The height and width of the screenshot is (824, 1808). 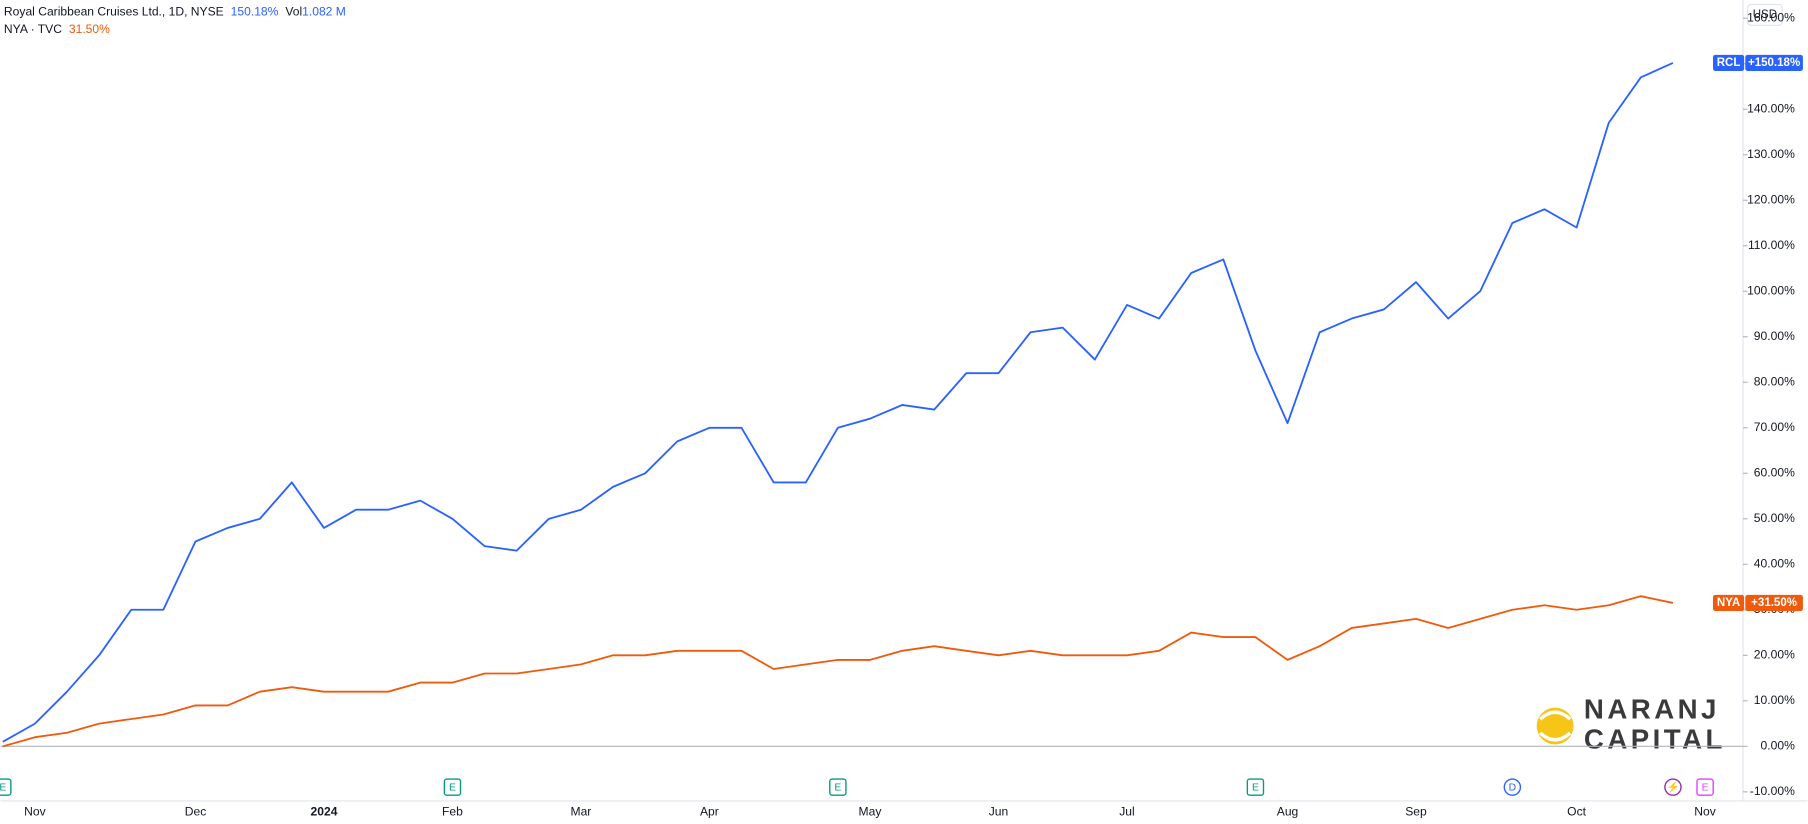 What do you see at coordinates (1771, 290) in the screenshot?
I see `y-tick-label: 100.00%` at bounding box center [1771, 290].